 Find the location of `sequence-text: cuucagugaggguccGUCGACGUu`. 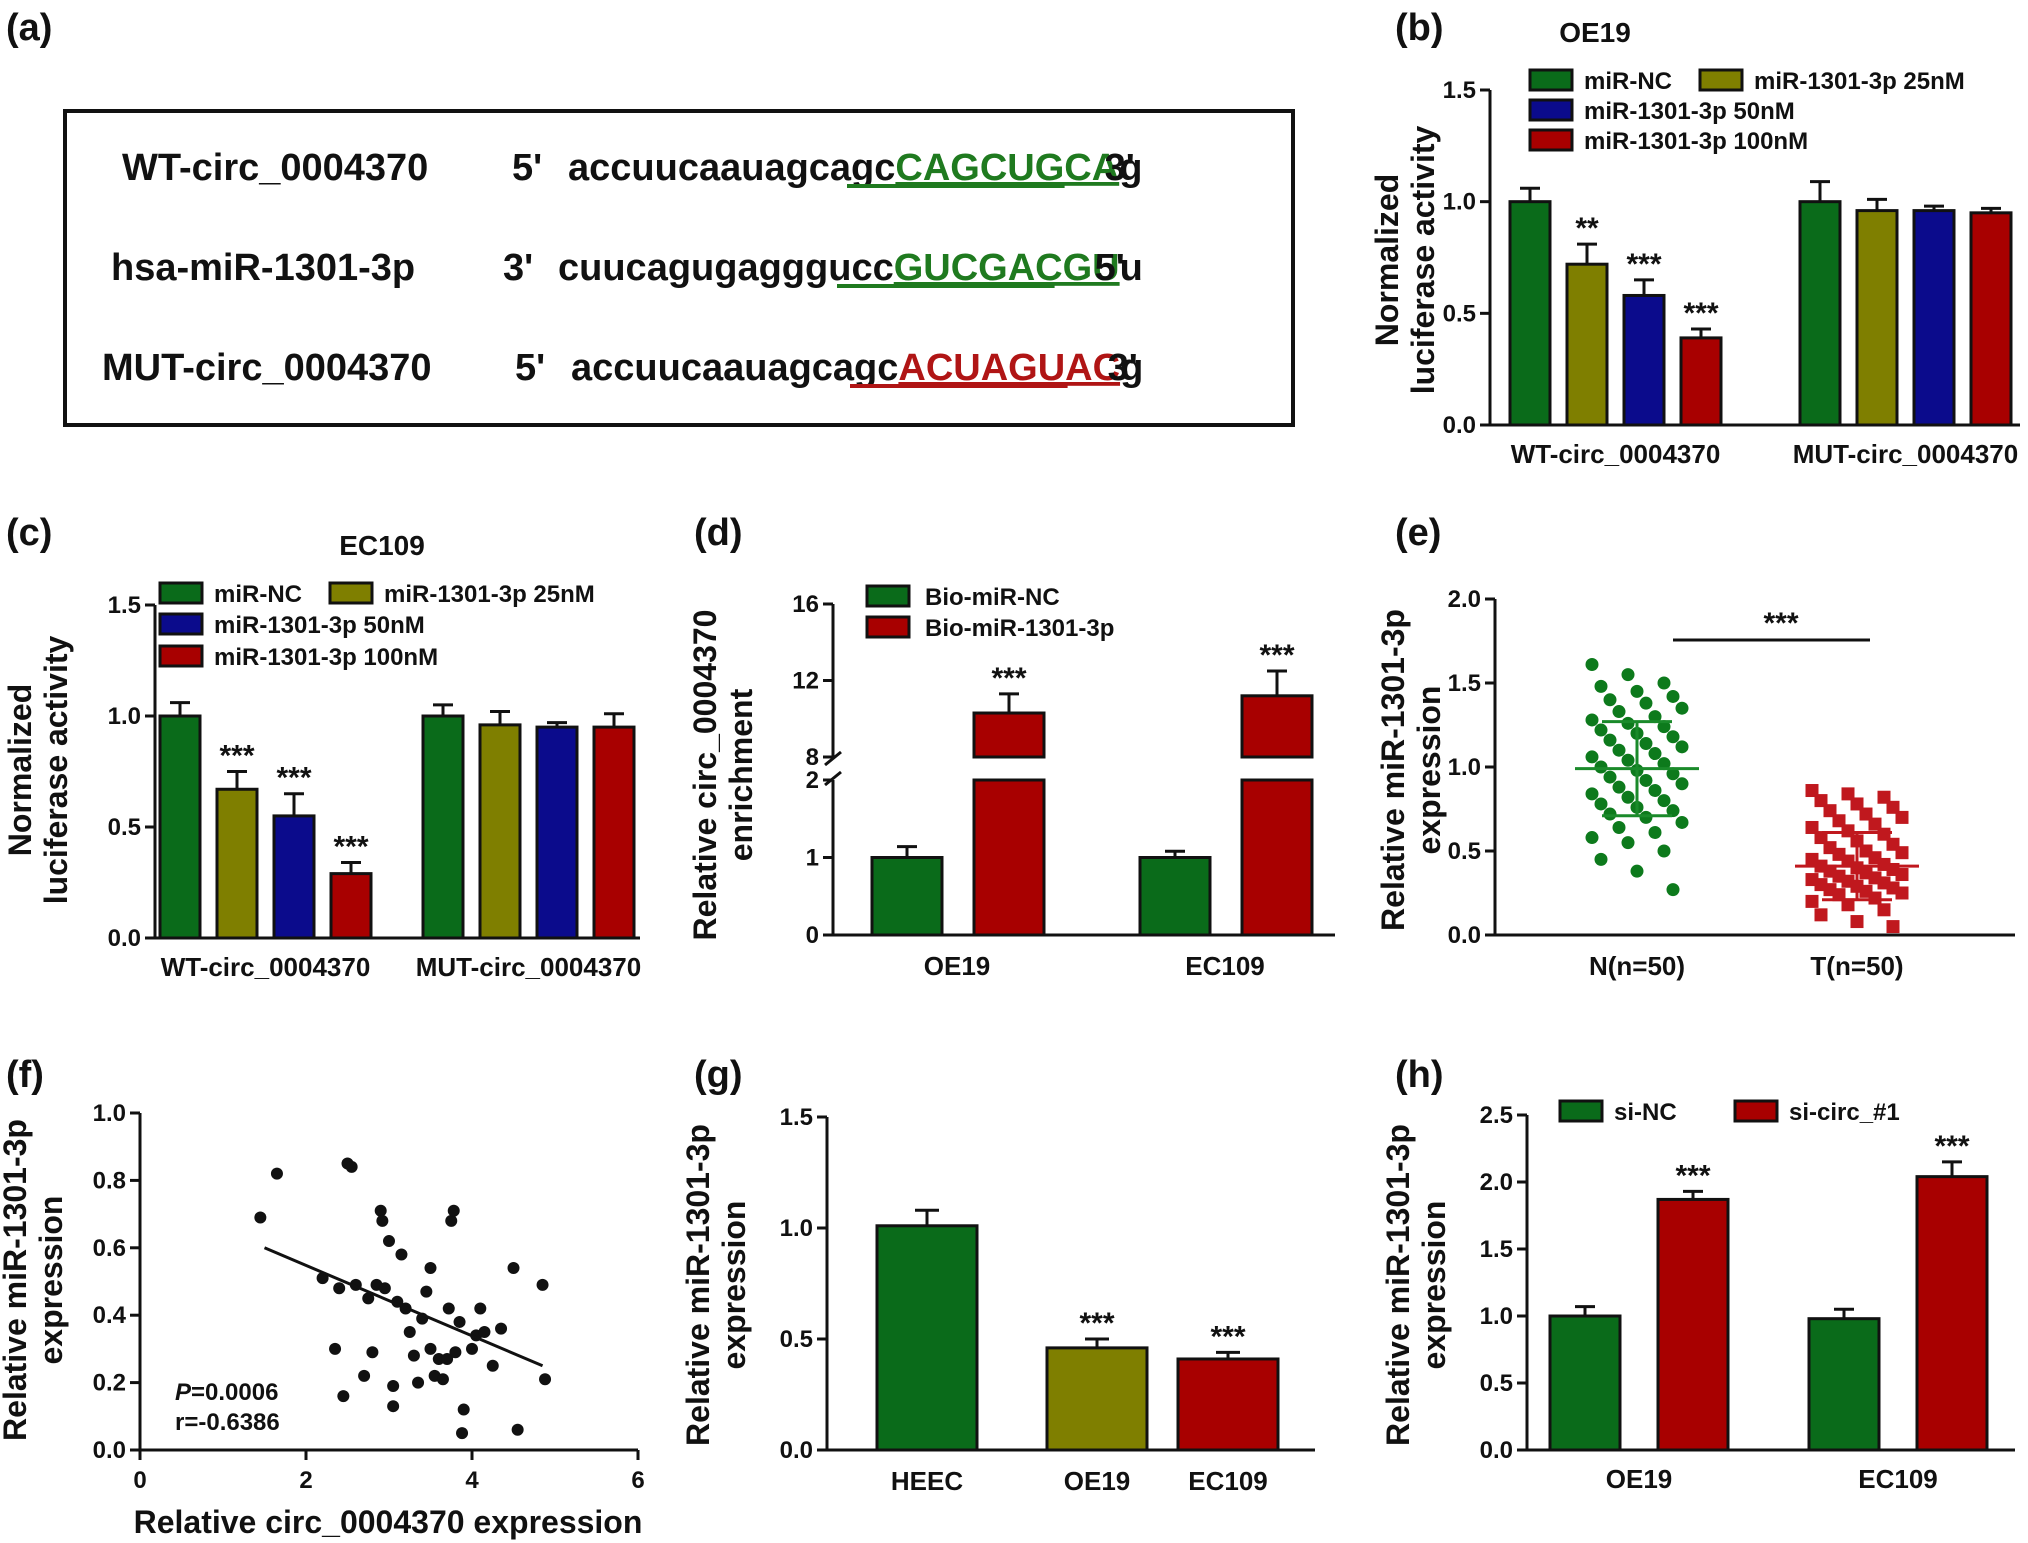

sequence-text: cuucagugaggguccGUCGACGUu is located at coordinates (850, 268).